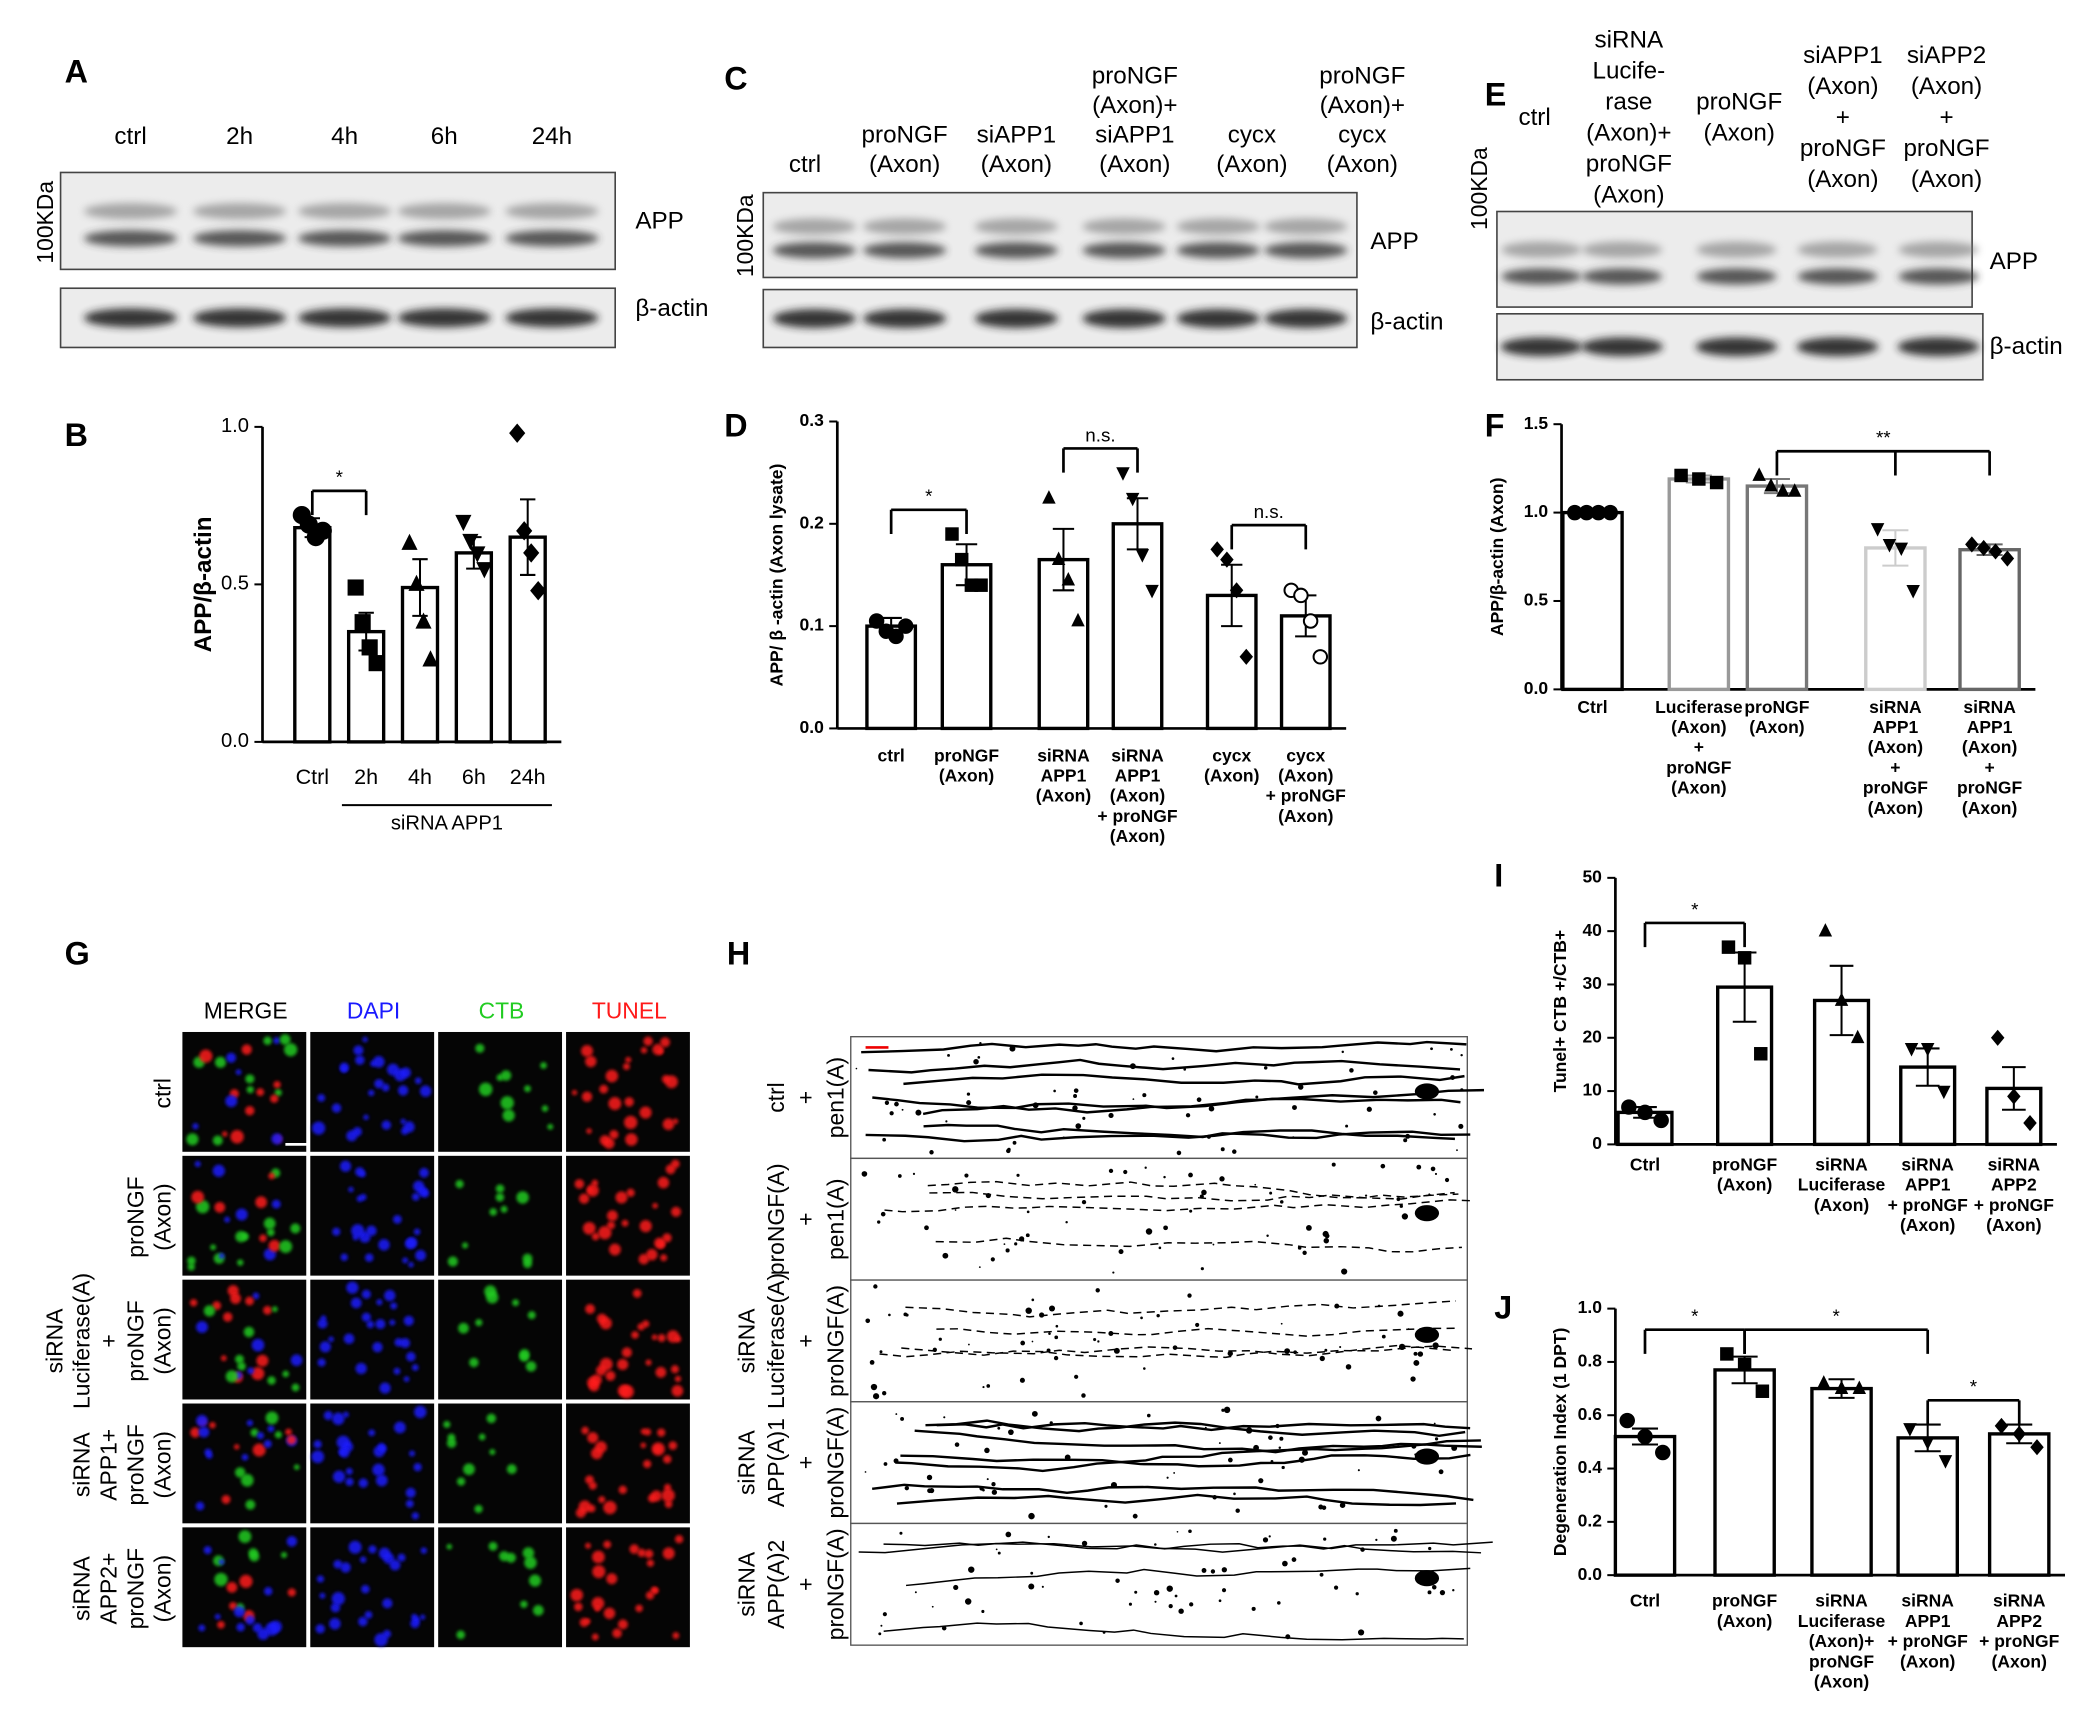 Image resolution: width=2100 pixels, height=1718 pixels. What do you see at coordinates (806, 1219) in the screenshot?
I see `row-label: +` at bounding box center [806, 1219].